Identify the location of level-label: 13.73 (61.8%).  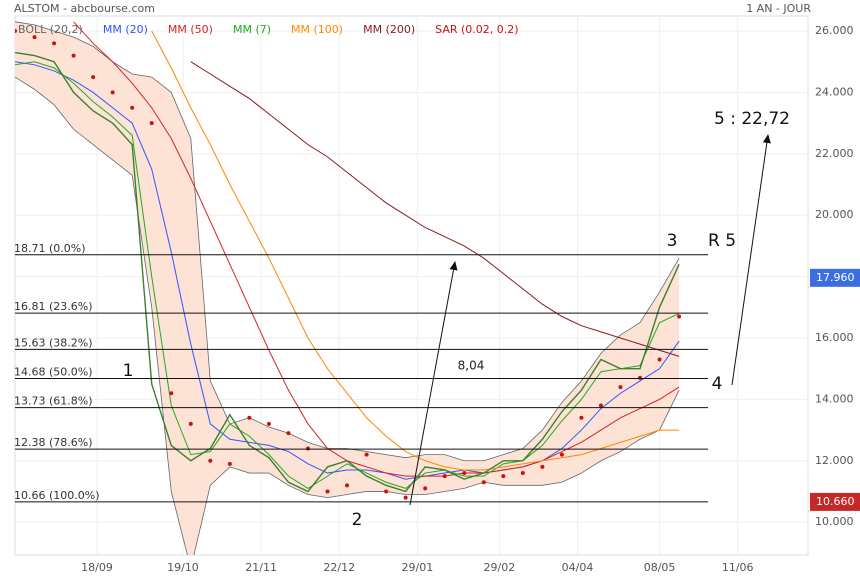
(53, 401).